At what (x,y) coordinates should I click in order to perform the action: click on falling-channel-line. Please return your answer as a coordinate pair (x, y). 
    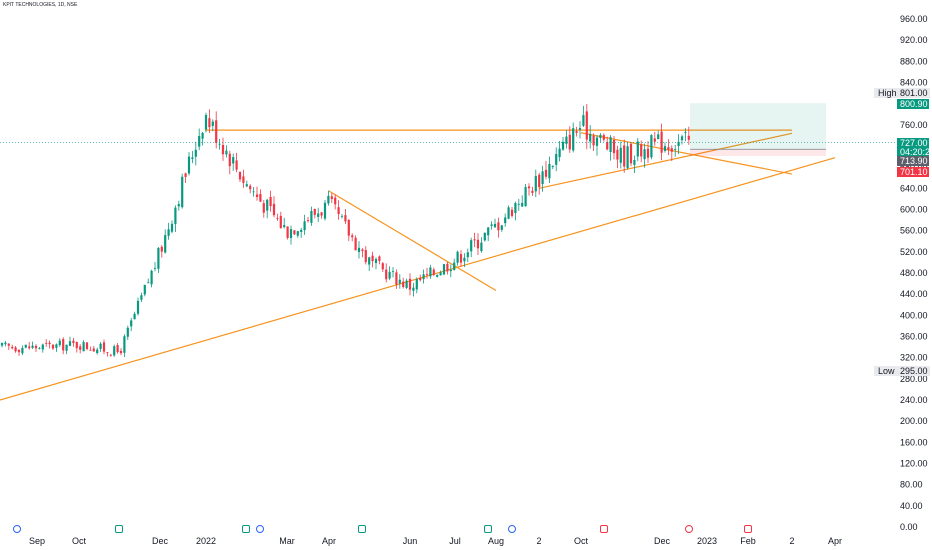
    Looking at the image, I should click on (686, 153).